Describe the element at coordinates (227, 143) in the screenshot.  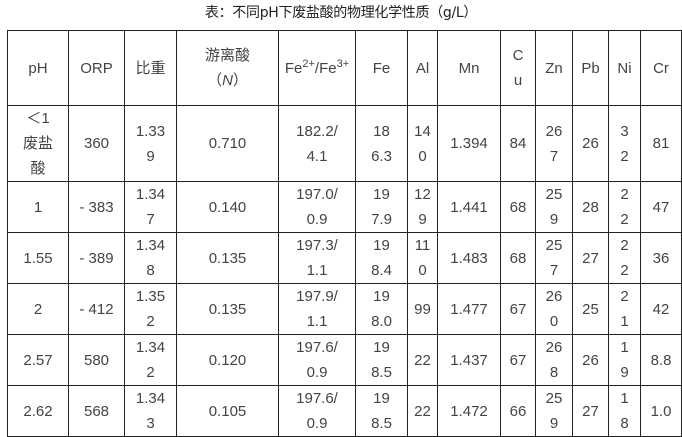
I see `cell-free-acid: 0.710` at that location.